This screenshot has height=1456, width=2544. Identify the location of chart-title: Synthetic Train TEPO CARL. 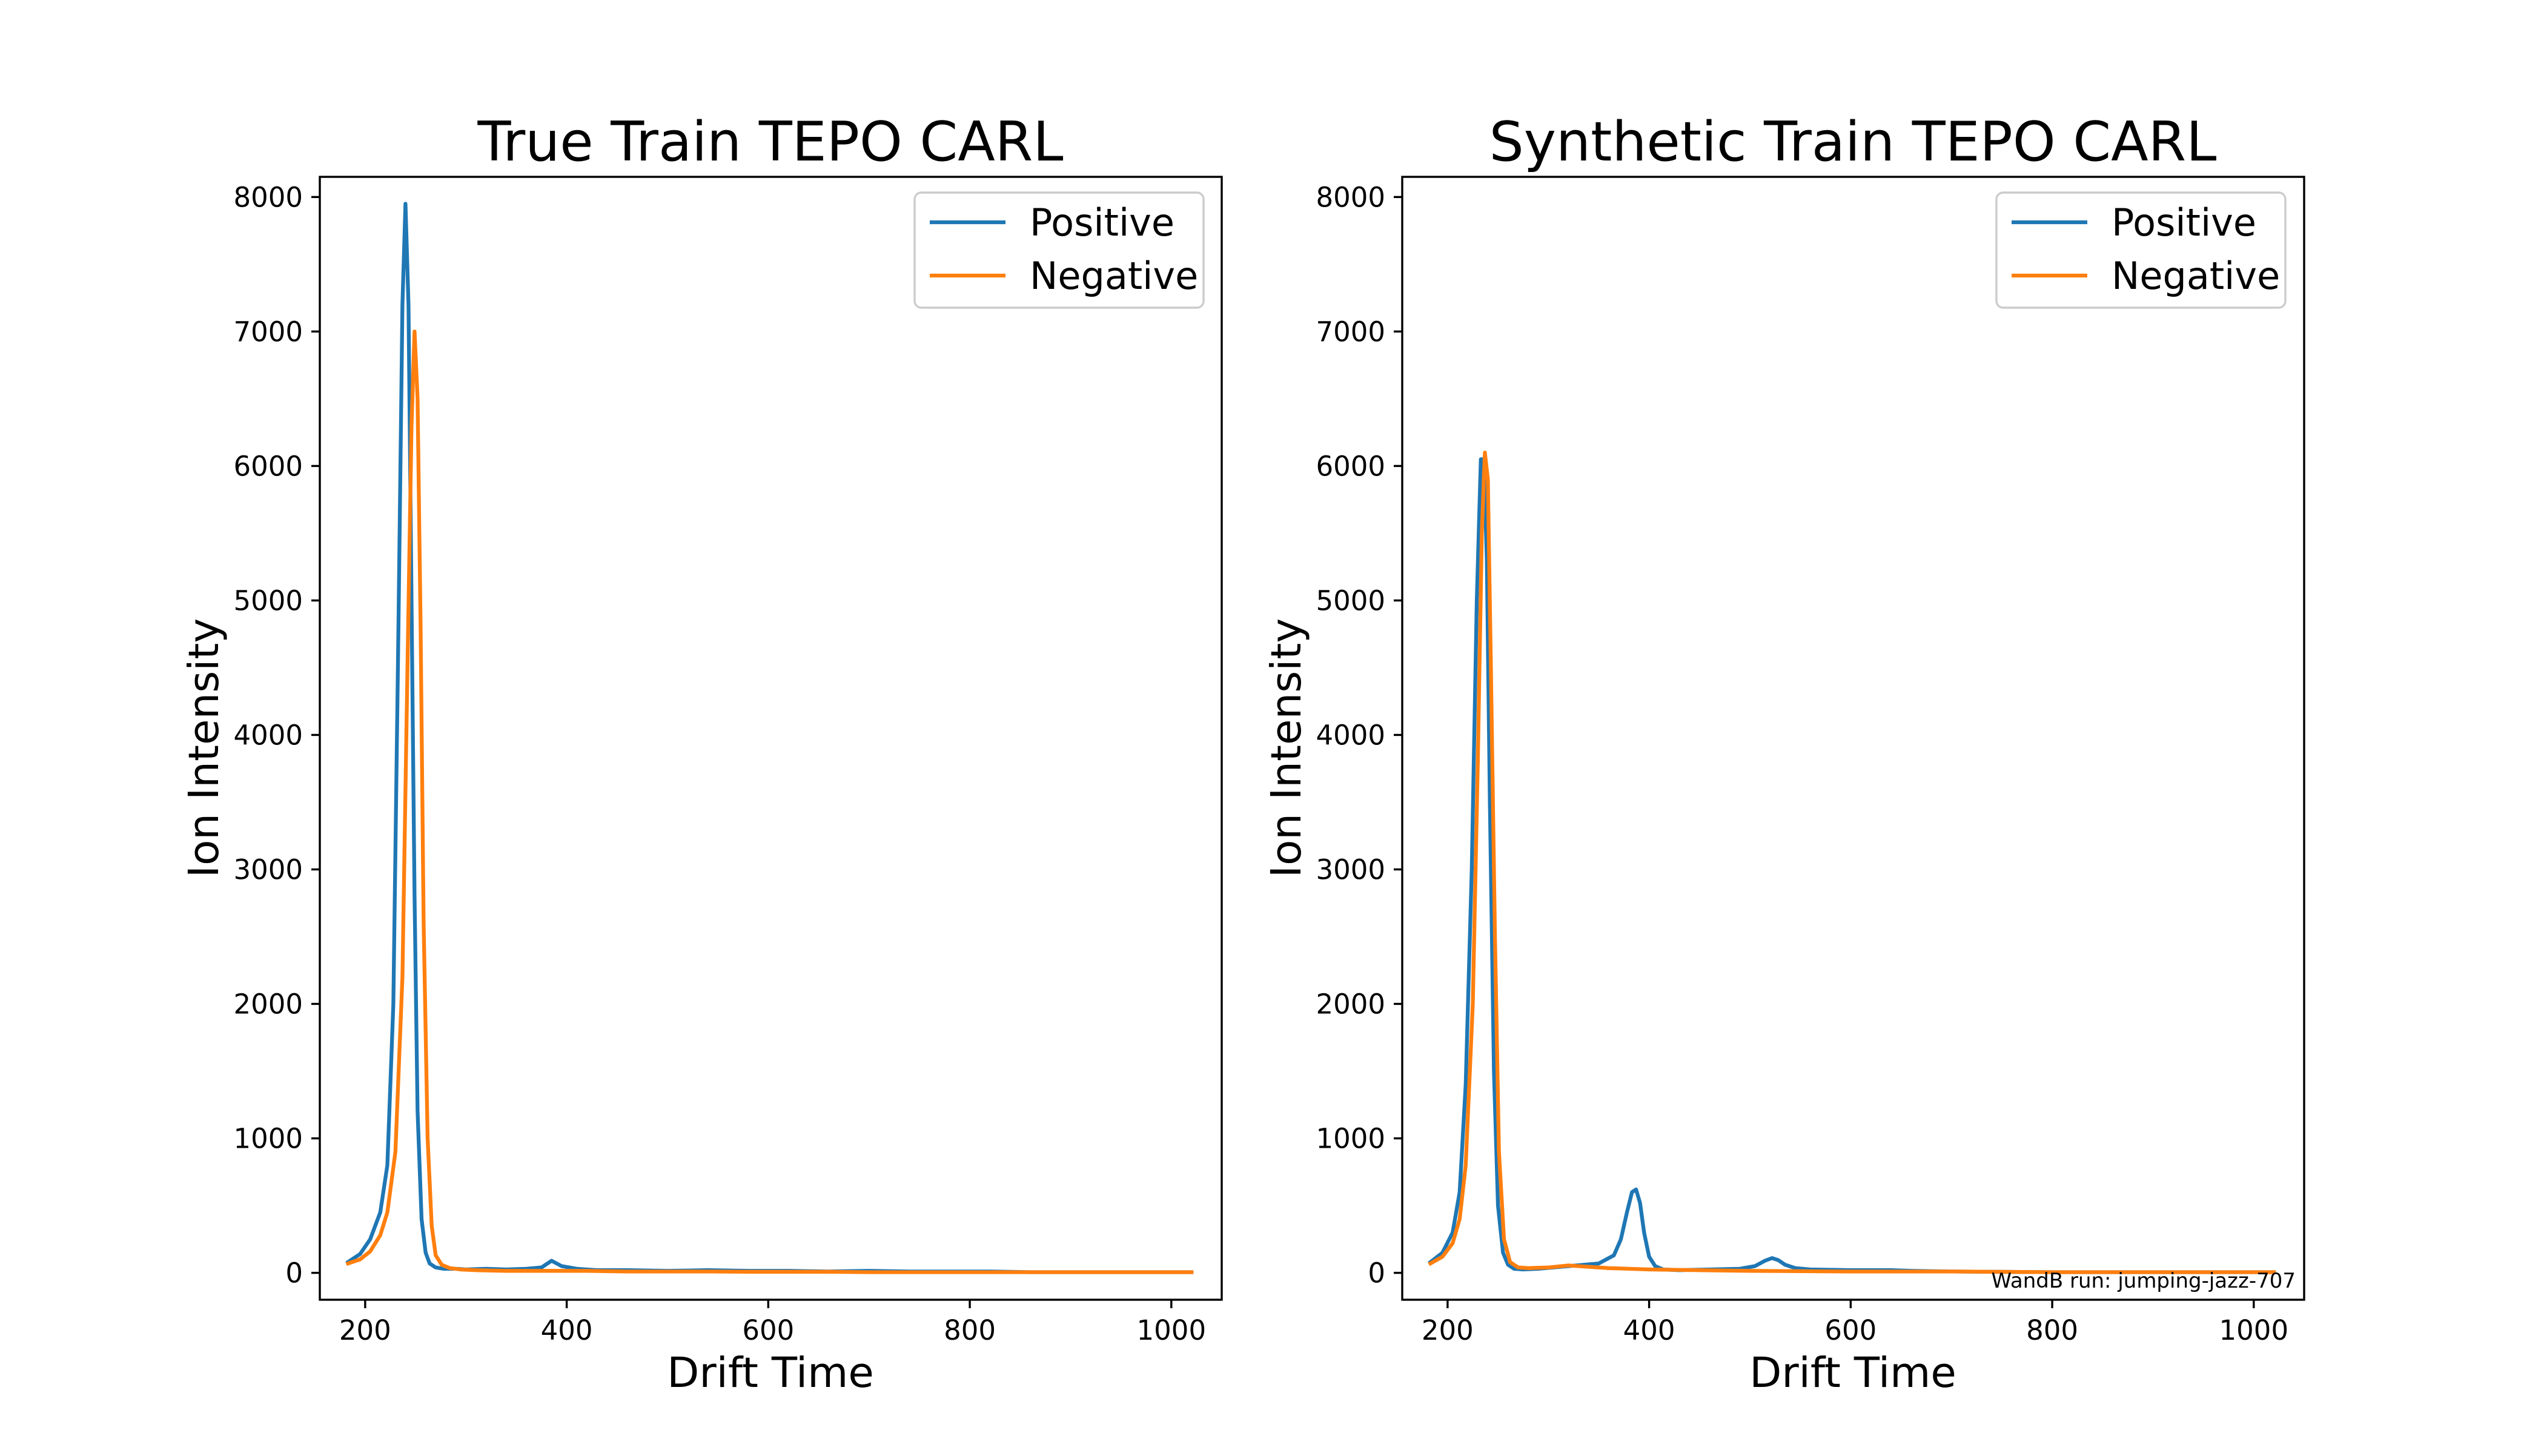
(1853, 142).